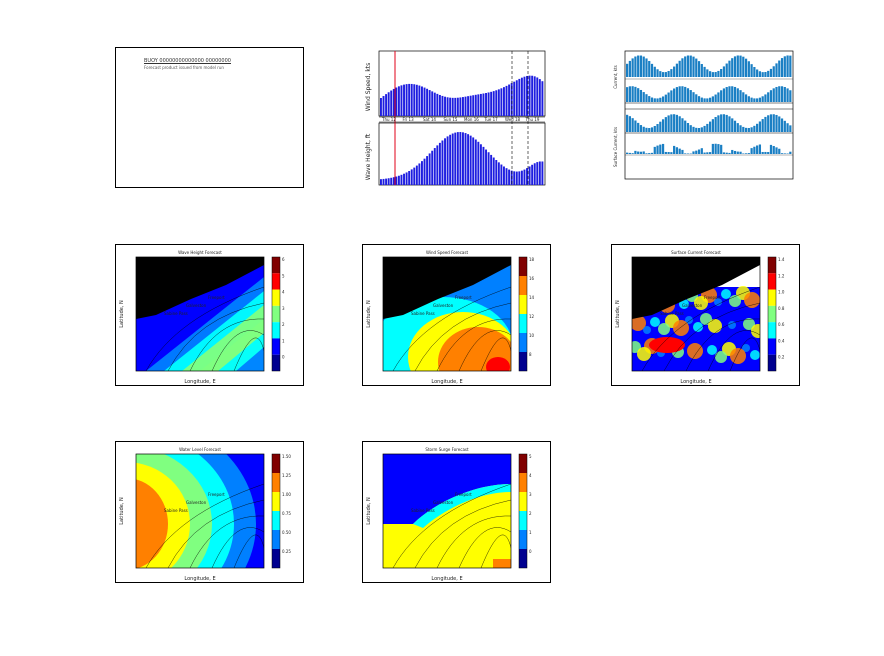 Image resolution: width=884 pixels, height=656 pixels. I want to click on y-axis-label: Latitude, N, so click(122, 314).